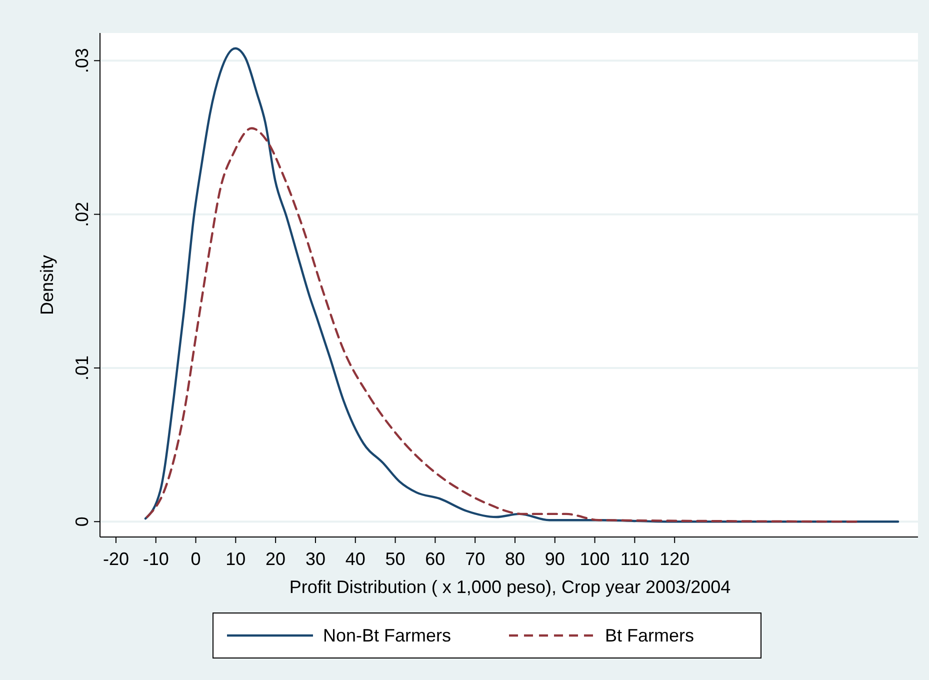 The height and width of the screenshot is (680, 929). I want to click on x-tick-label: 10, so click(236, 559).